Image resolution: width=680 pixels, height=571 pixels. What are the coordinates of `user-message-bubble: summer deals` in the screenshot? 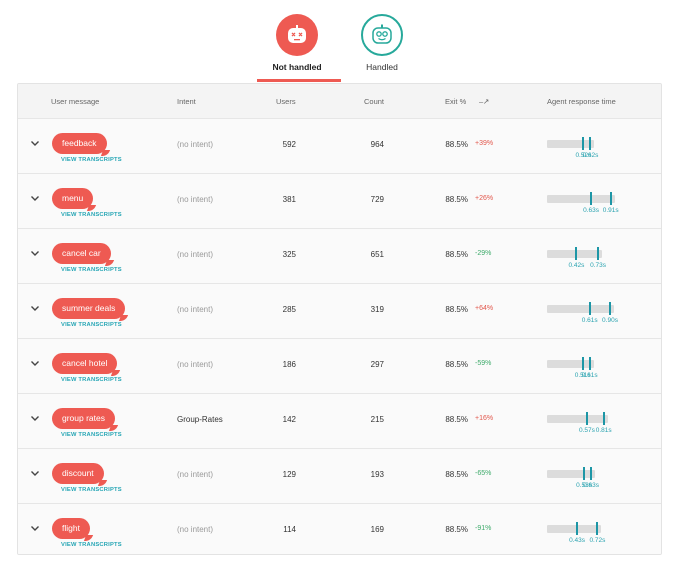 It's located at (89, 308).